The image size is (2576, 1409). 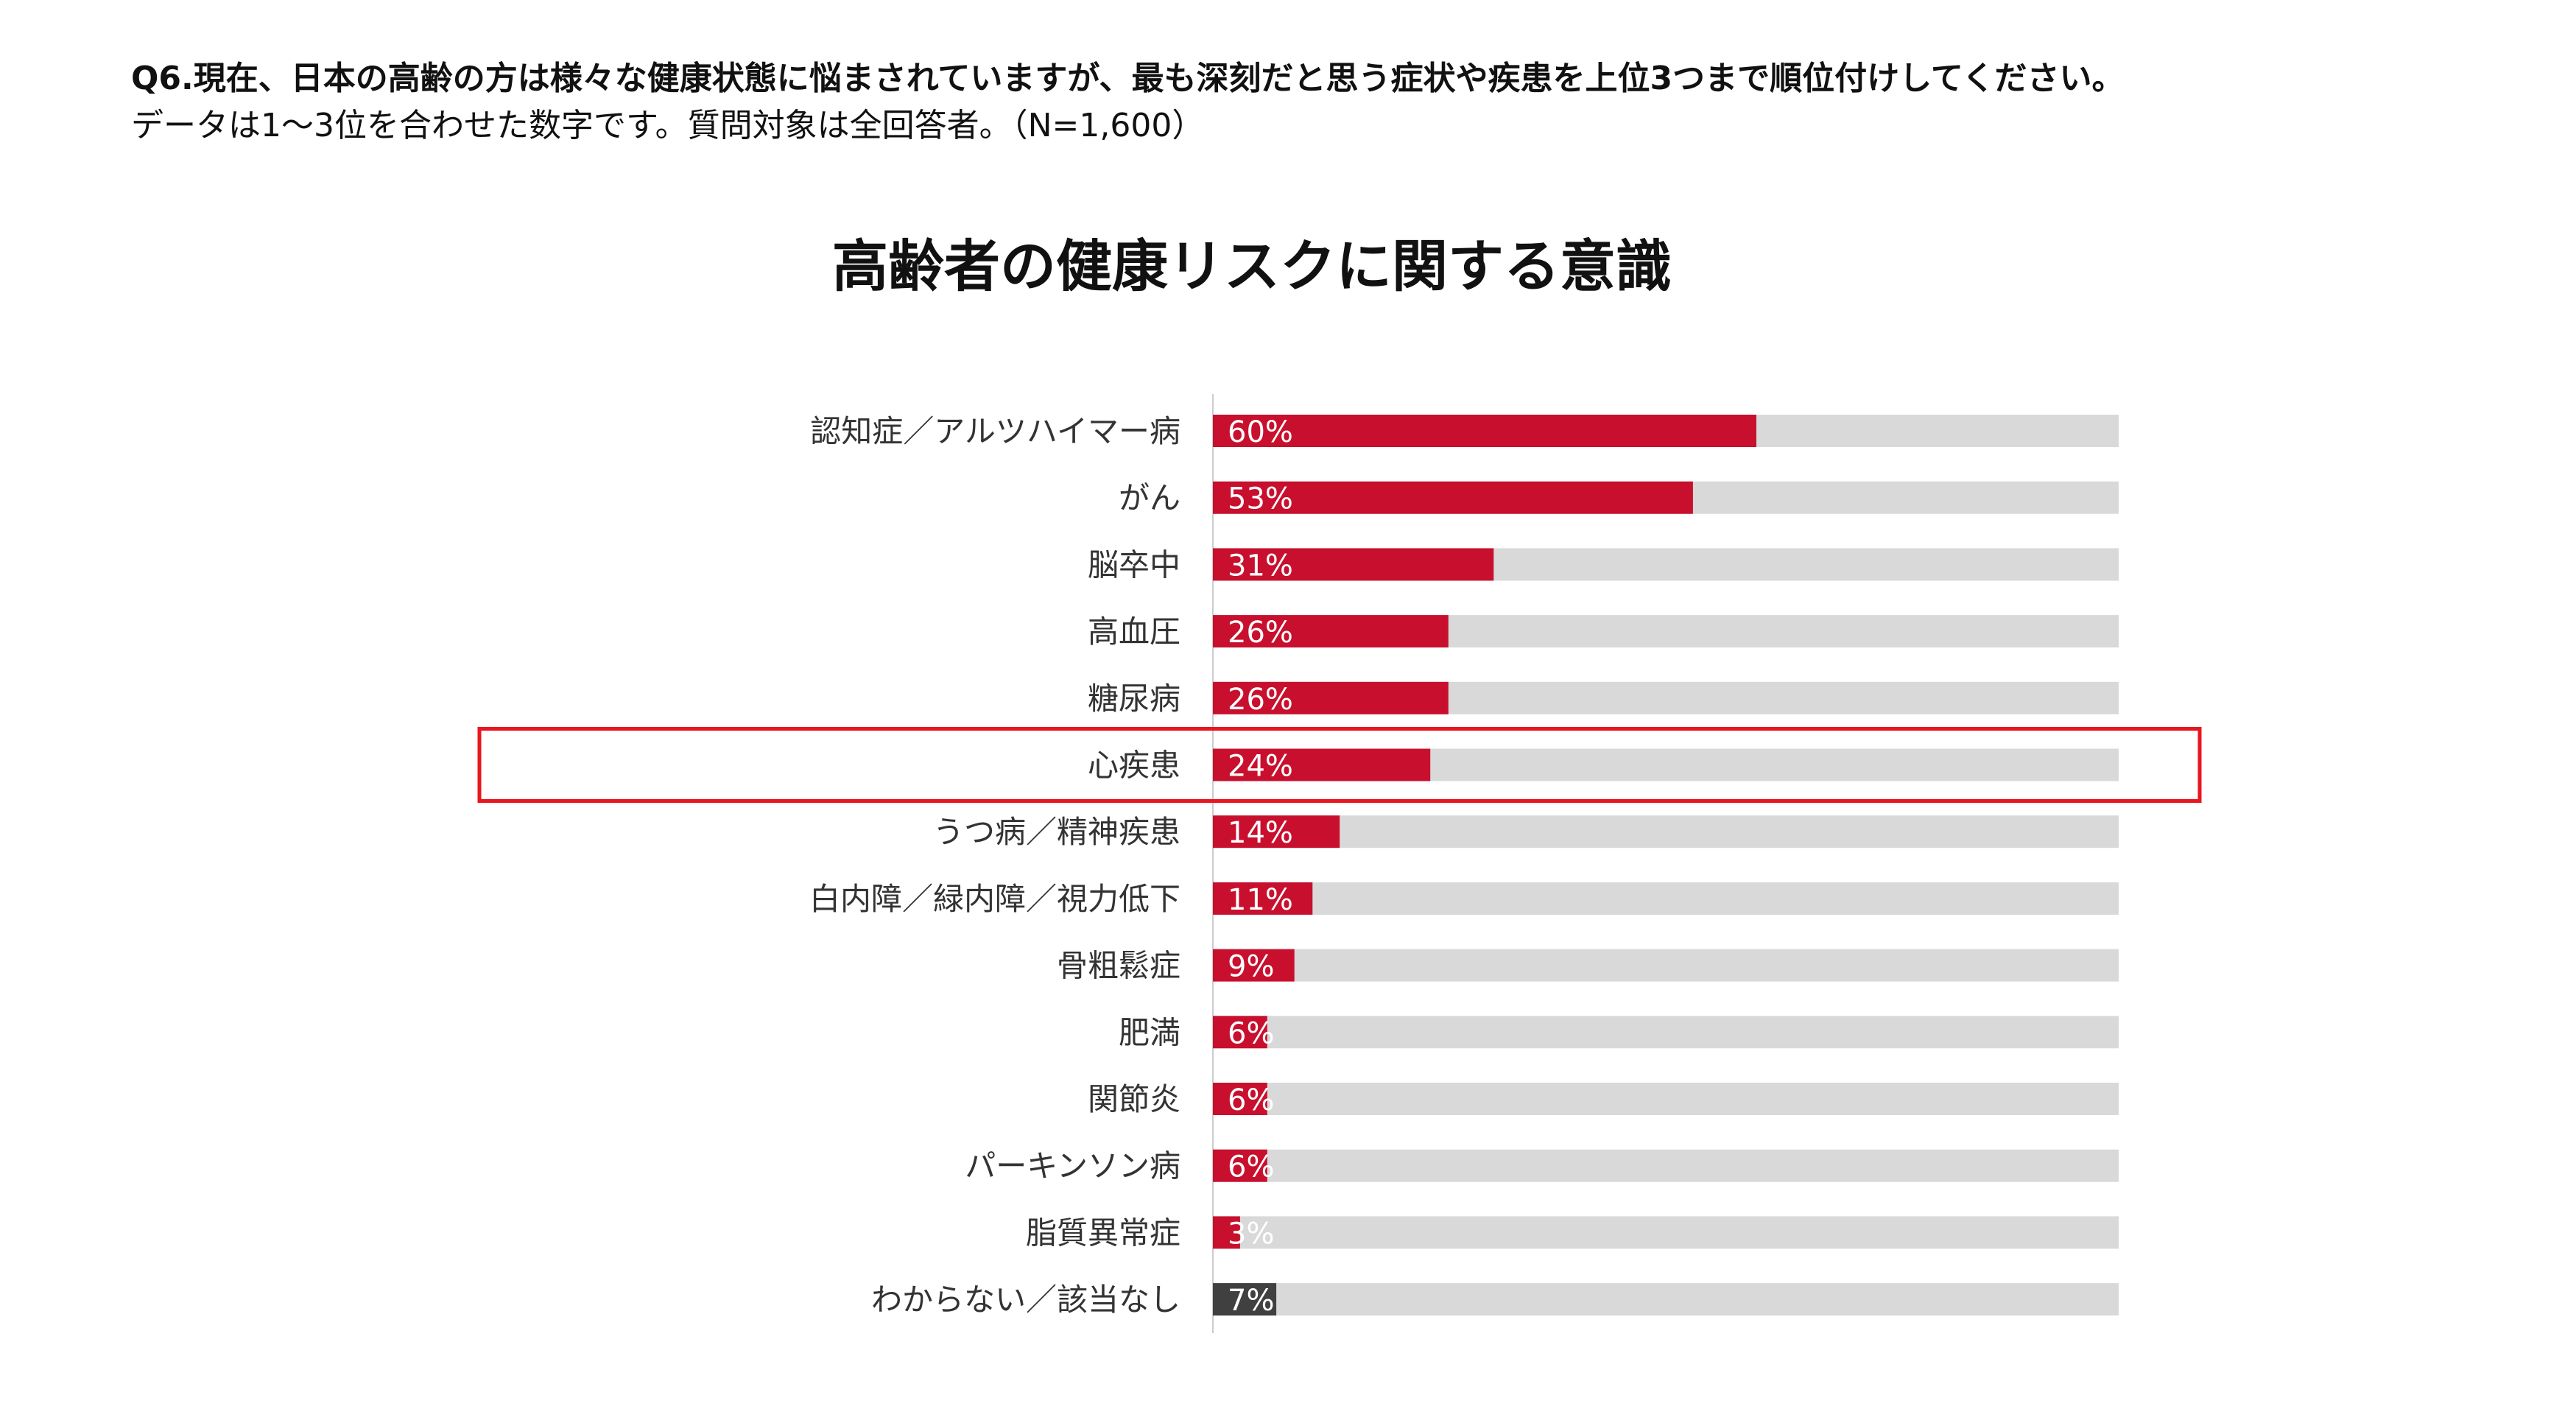 I want to click on category-label: パーキンソン病, so click(x=1072, y=1166).